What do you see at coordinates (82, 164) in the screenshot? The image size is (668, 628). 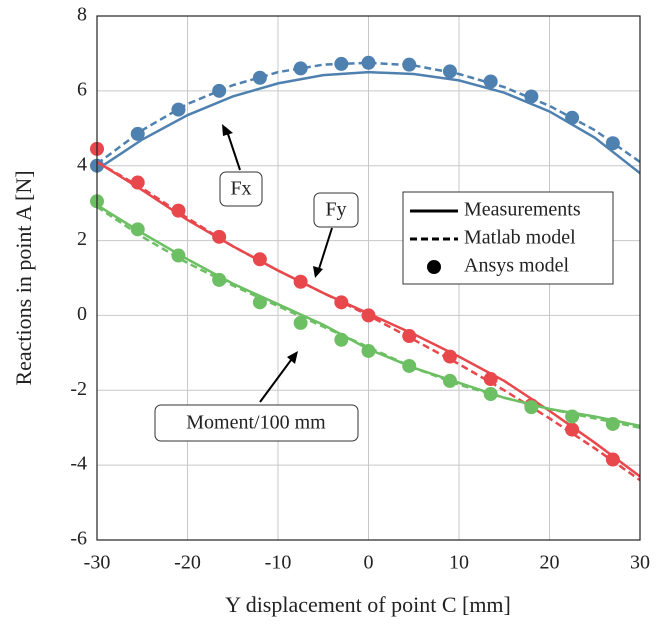 I see `y-tick-label: 4` at bounding box center [82, 164].